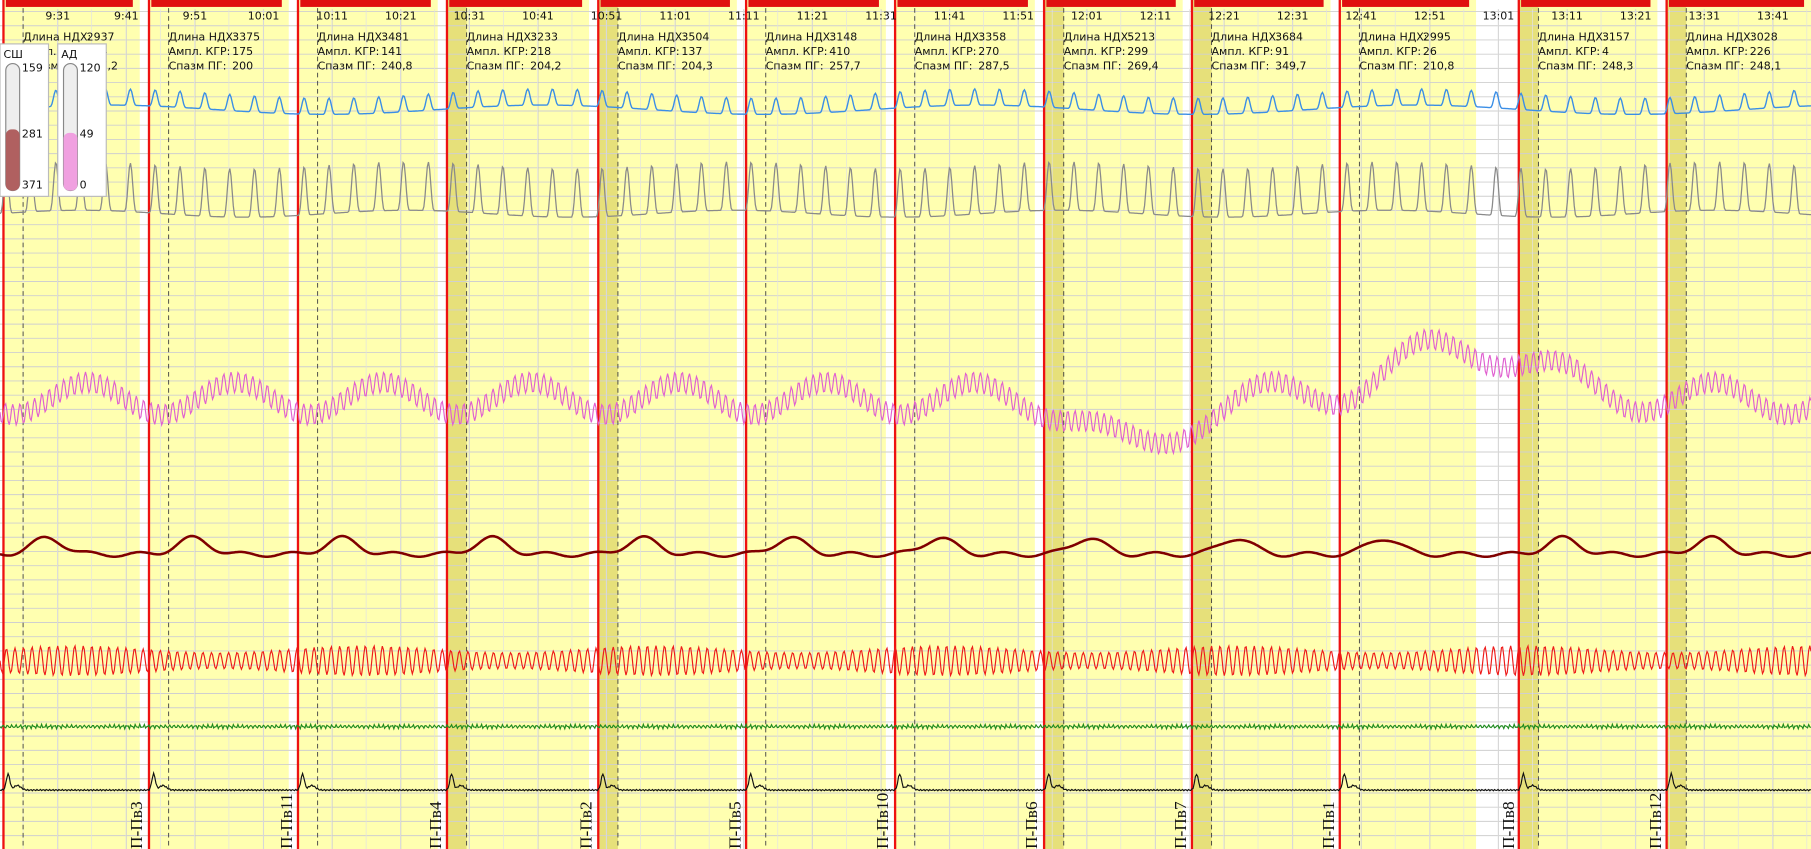 This screenshot has width=1811, height=849. What do you see at coordinates (1290, 65) in the screenshot?
I see `stat-value: 349,7` at bounding box center [1290, 65].